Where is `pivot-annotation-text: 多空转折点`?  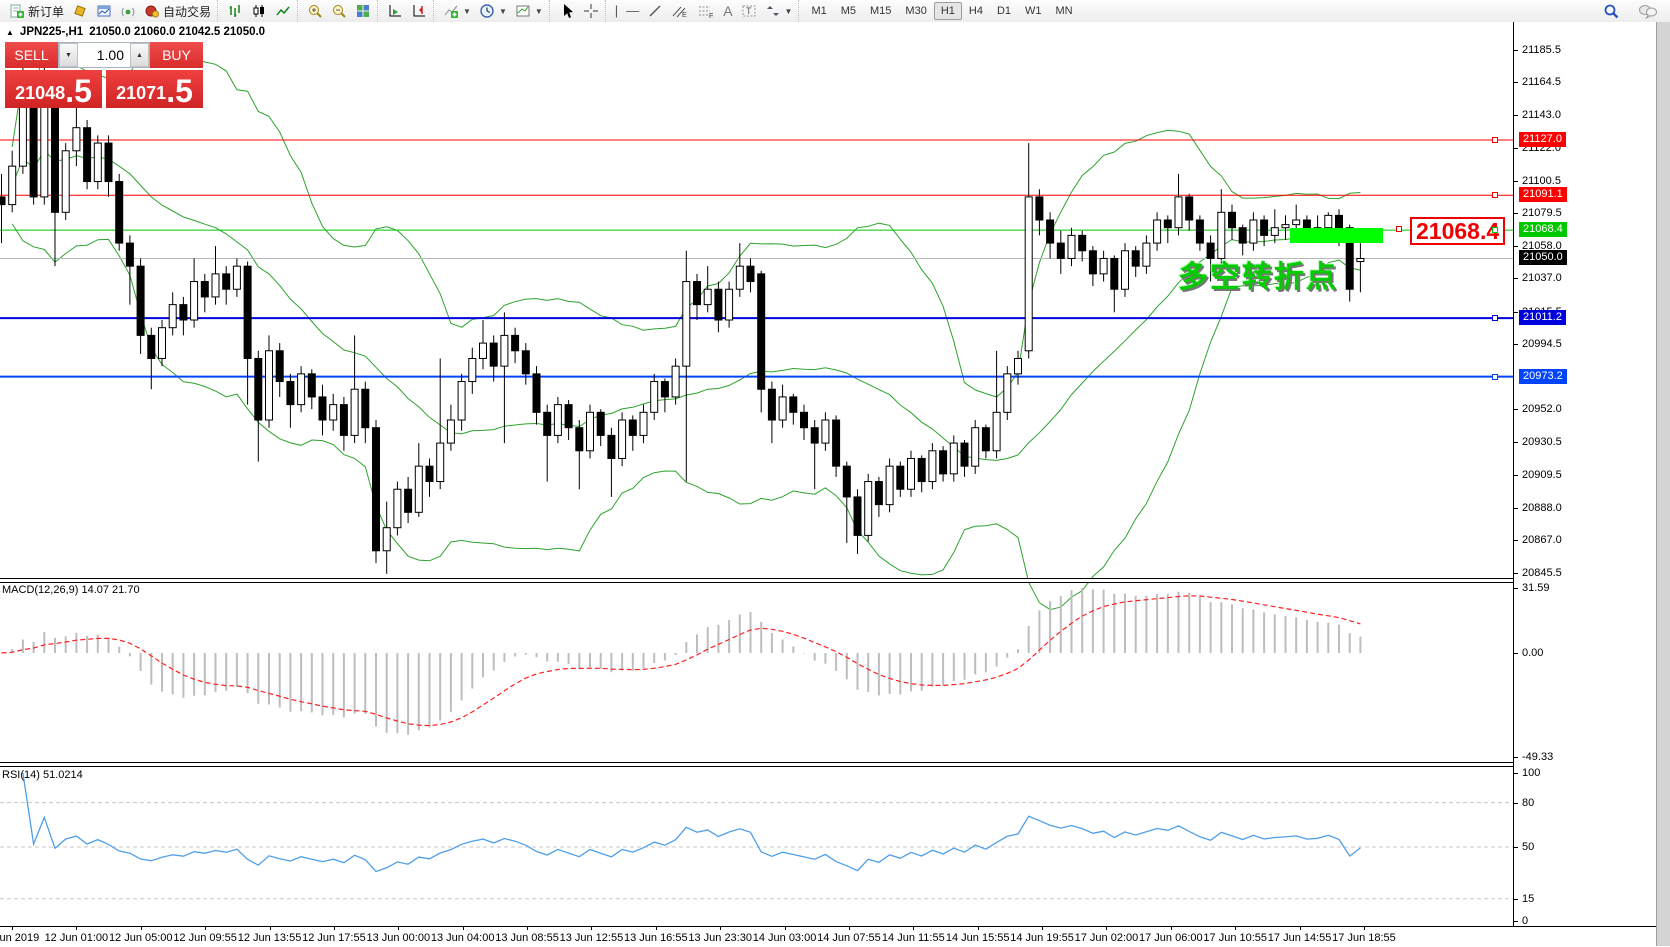 pivot-annotation-text: 多空转折点 is located at coordinates (1258, 277).